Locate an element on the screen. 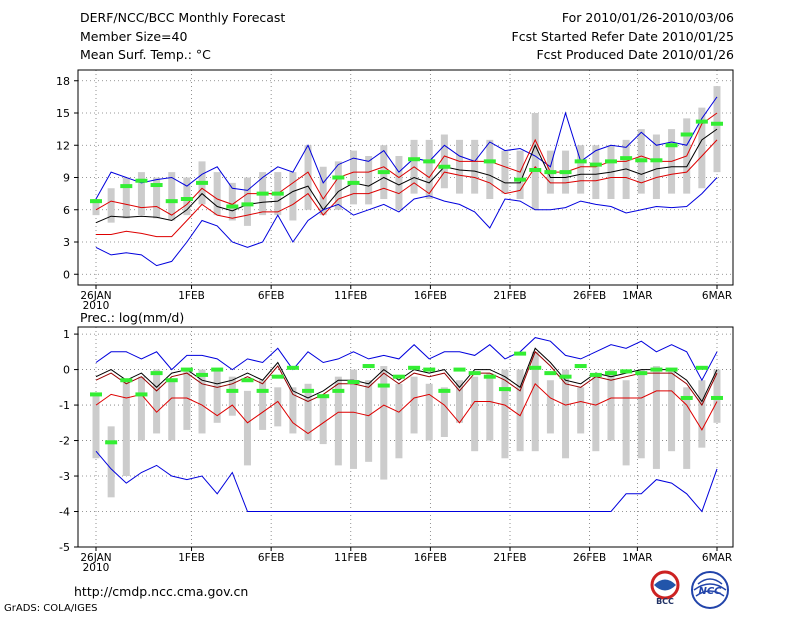 This screenshot has height=618, width=800. prec-ytick-label: 0 is located at coordinates (66, 370).